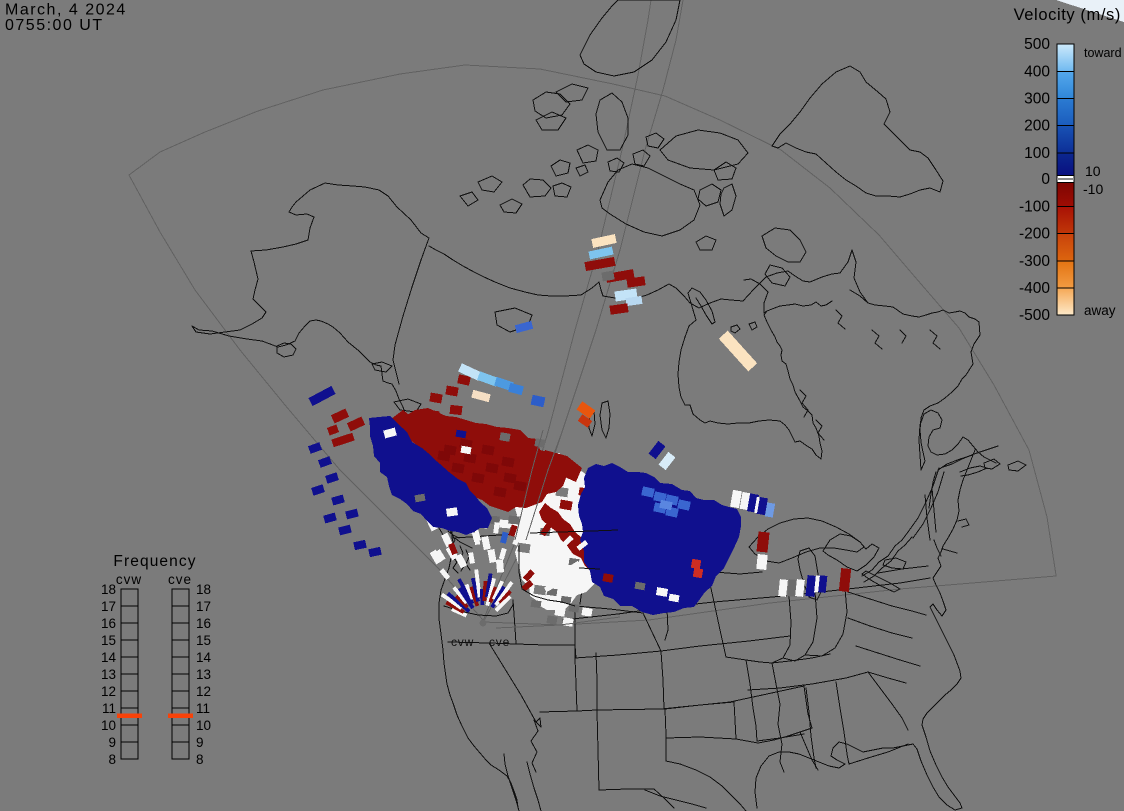 Image resolution: width=1124 pixels, height=811 pixels. I want to click on svg-text: -200, so click(1034, 234).